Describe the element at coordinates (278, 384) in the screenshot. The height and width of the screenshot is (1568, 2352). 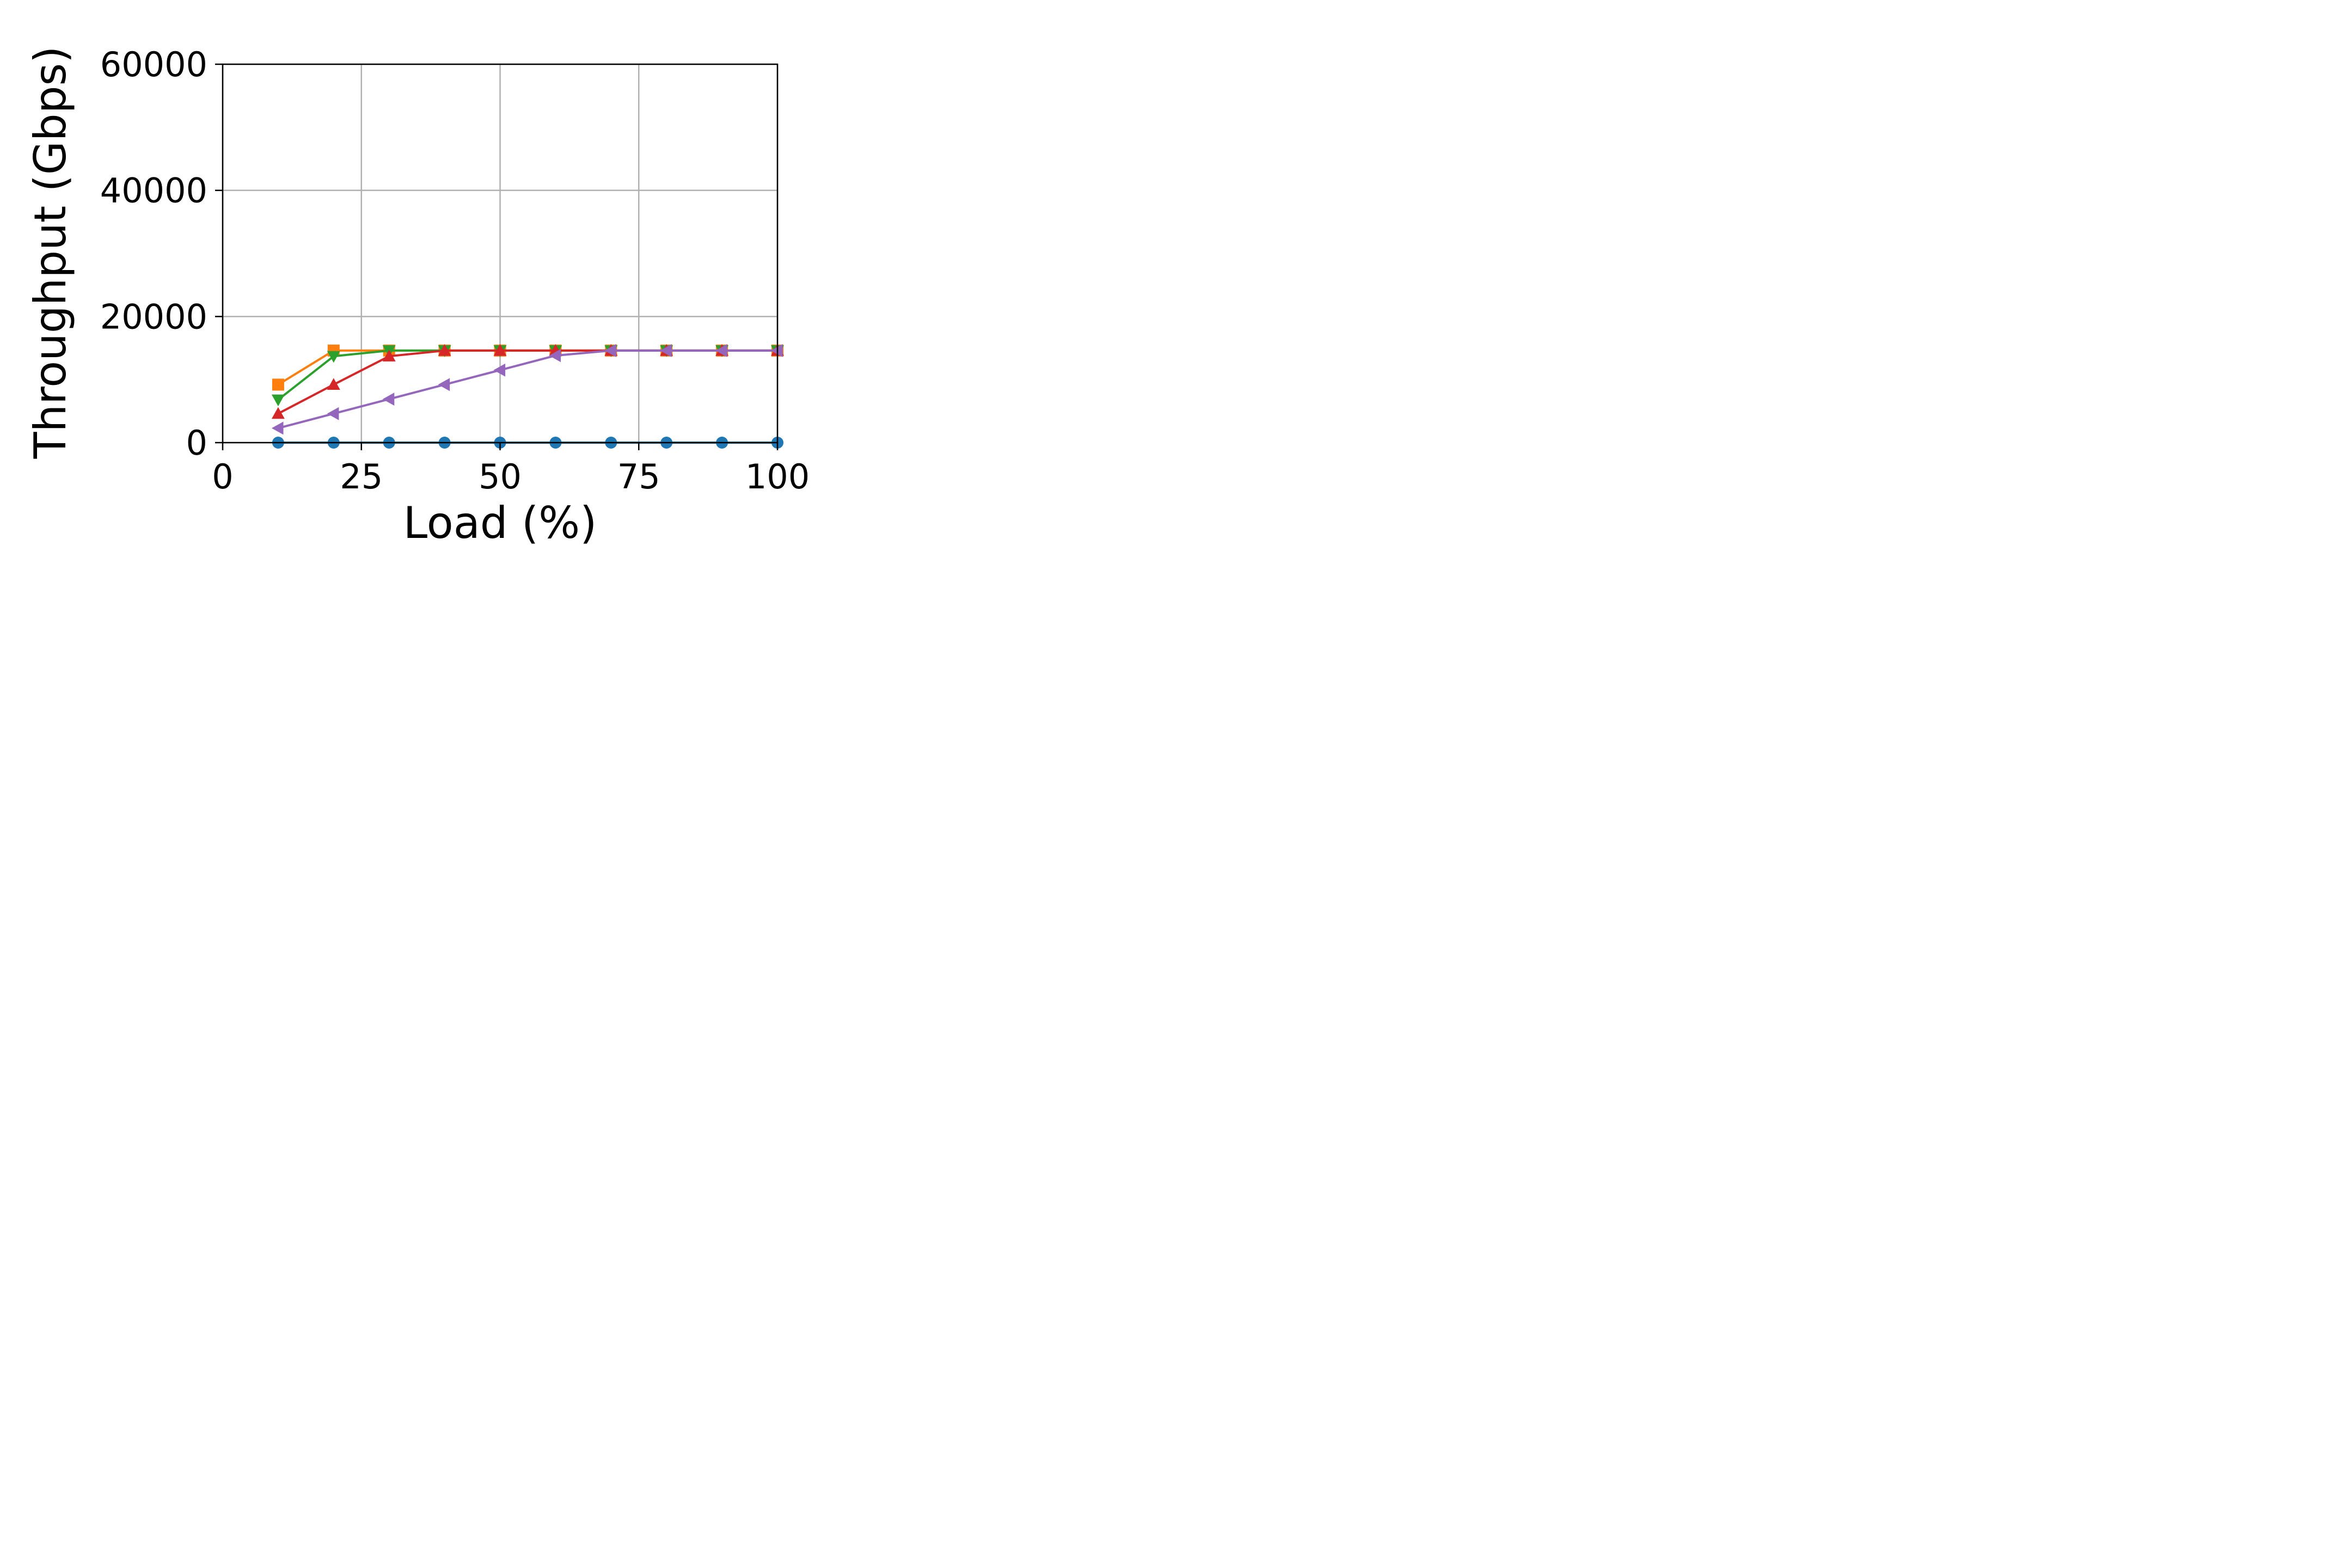
I see `series-1-point` at that location.